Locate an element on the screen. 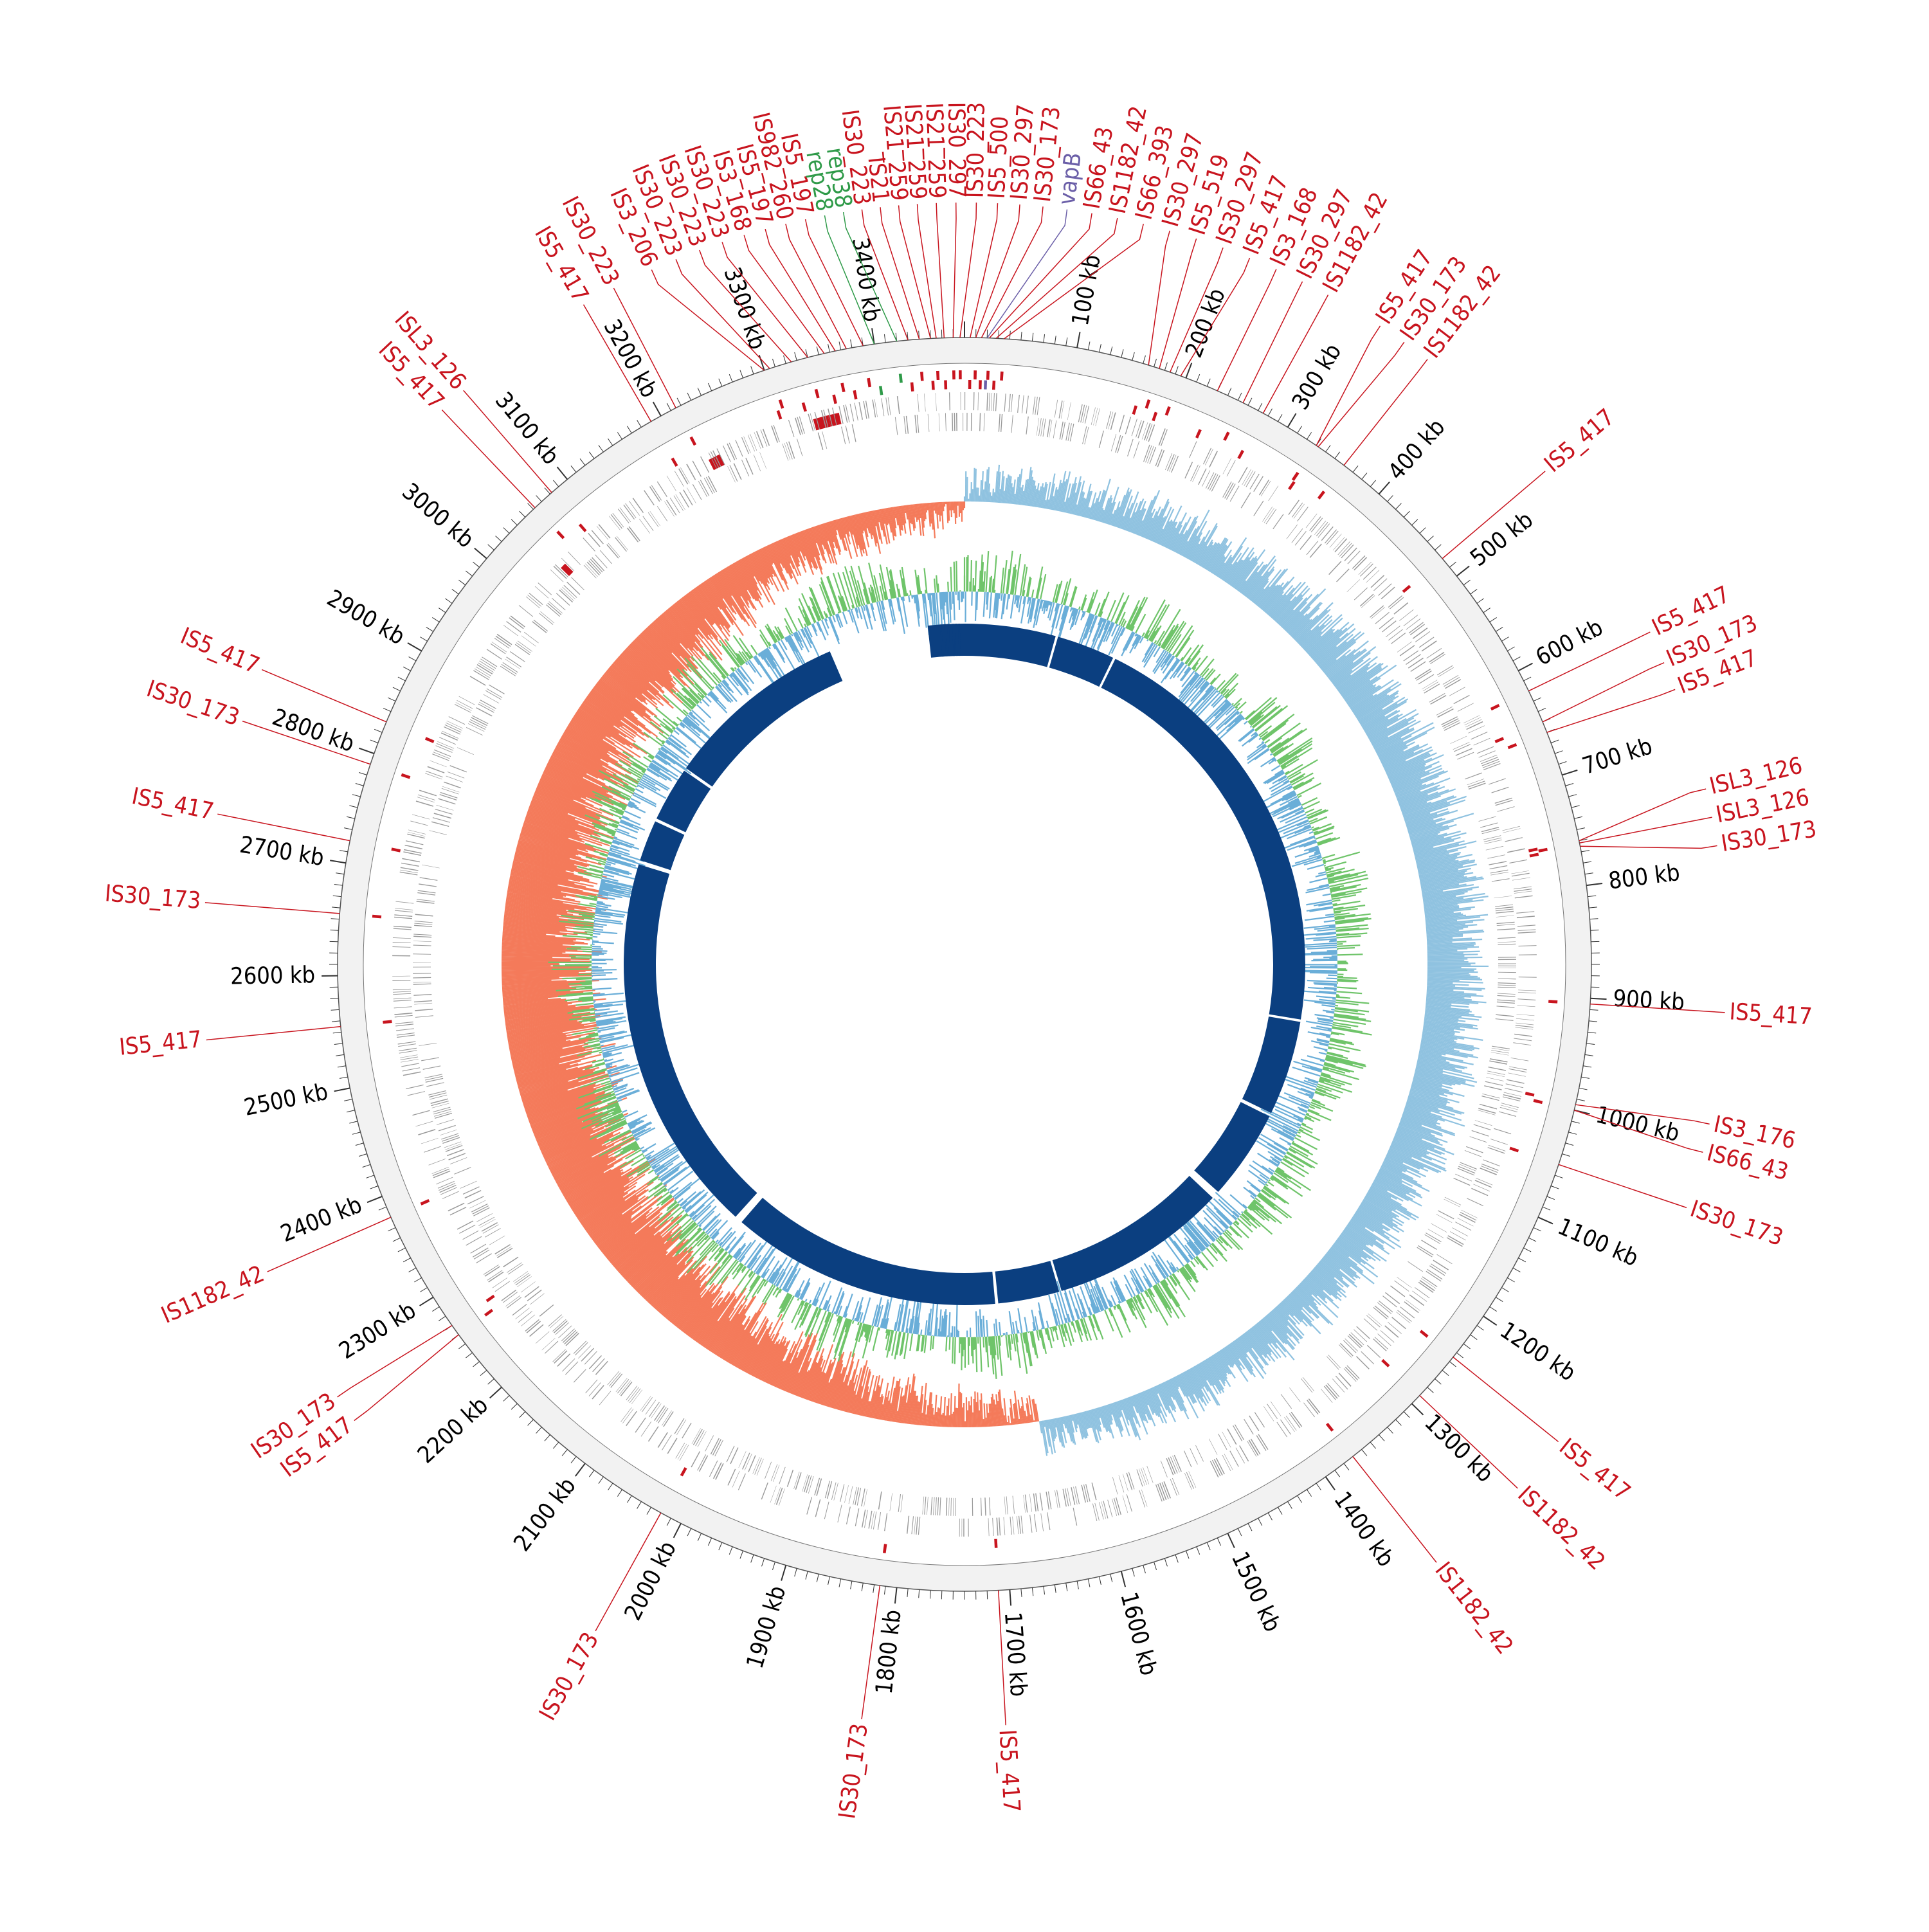  tick-label: 1300 kb is located at coordinates (1459, 1448).